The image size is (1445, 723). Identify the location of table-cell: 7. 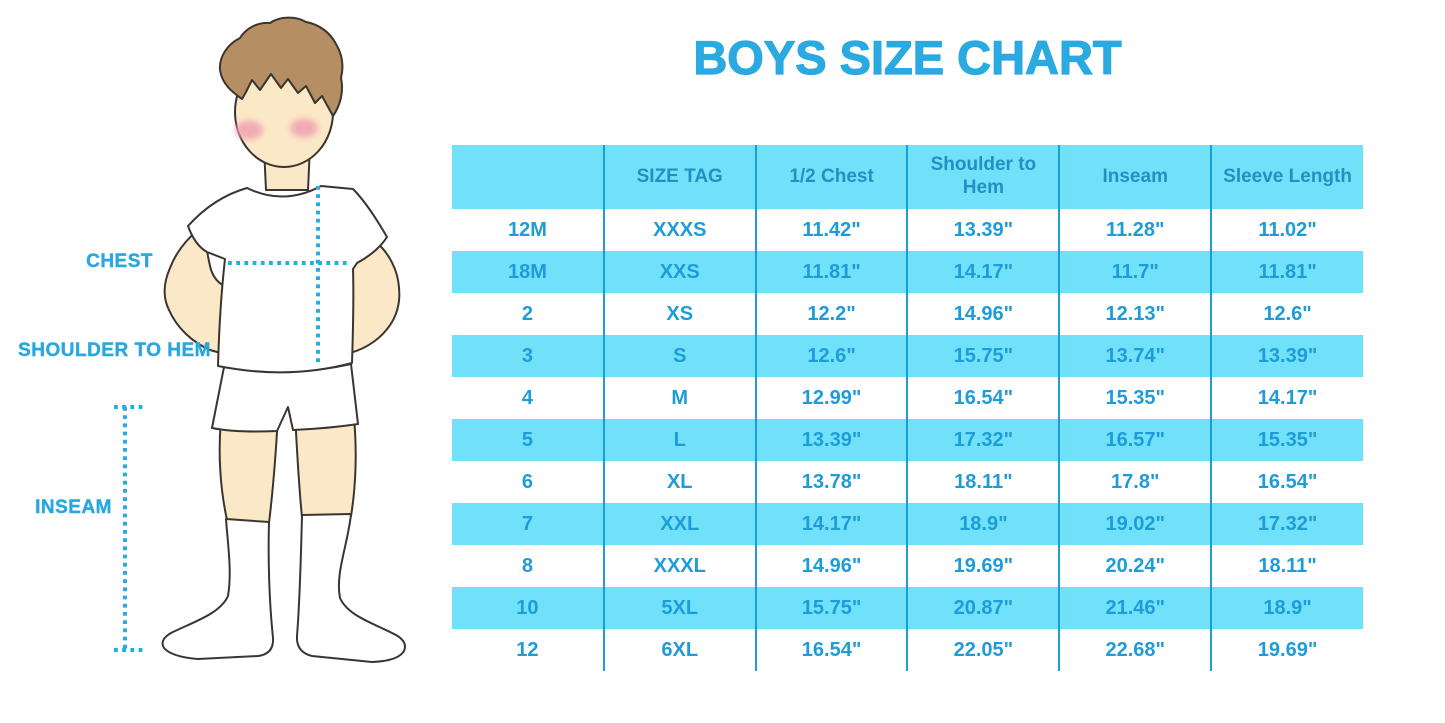
(527, 523).